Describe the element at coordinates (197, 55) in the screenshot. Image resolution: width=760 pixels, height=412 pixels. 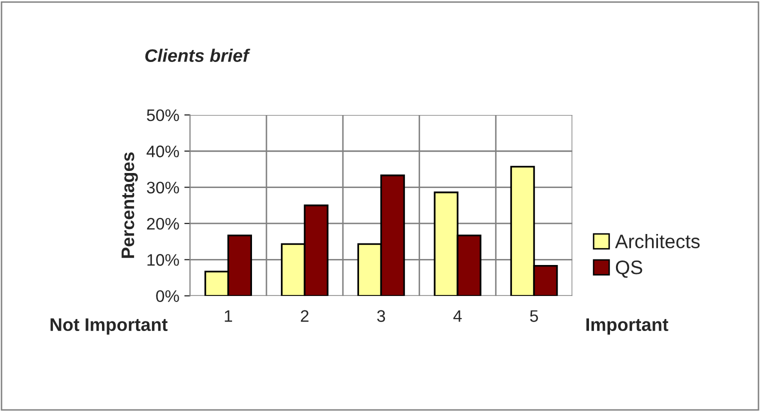
I see `chart-title: Clients brief` at that location.